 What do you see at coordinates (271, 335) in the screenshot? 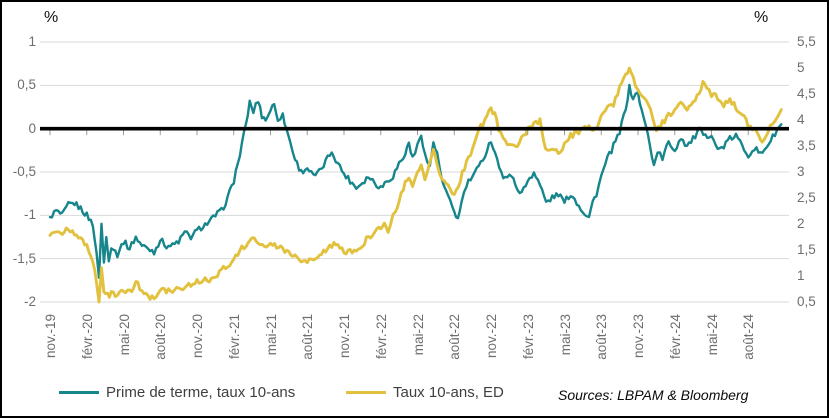
I see `x-axis-tick-label: mai-21` at bounding box center [271, 335].